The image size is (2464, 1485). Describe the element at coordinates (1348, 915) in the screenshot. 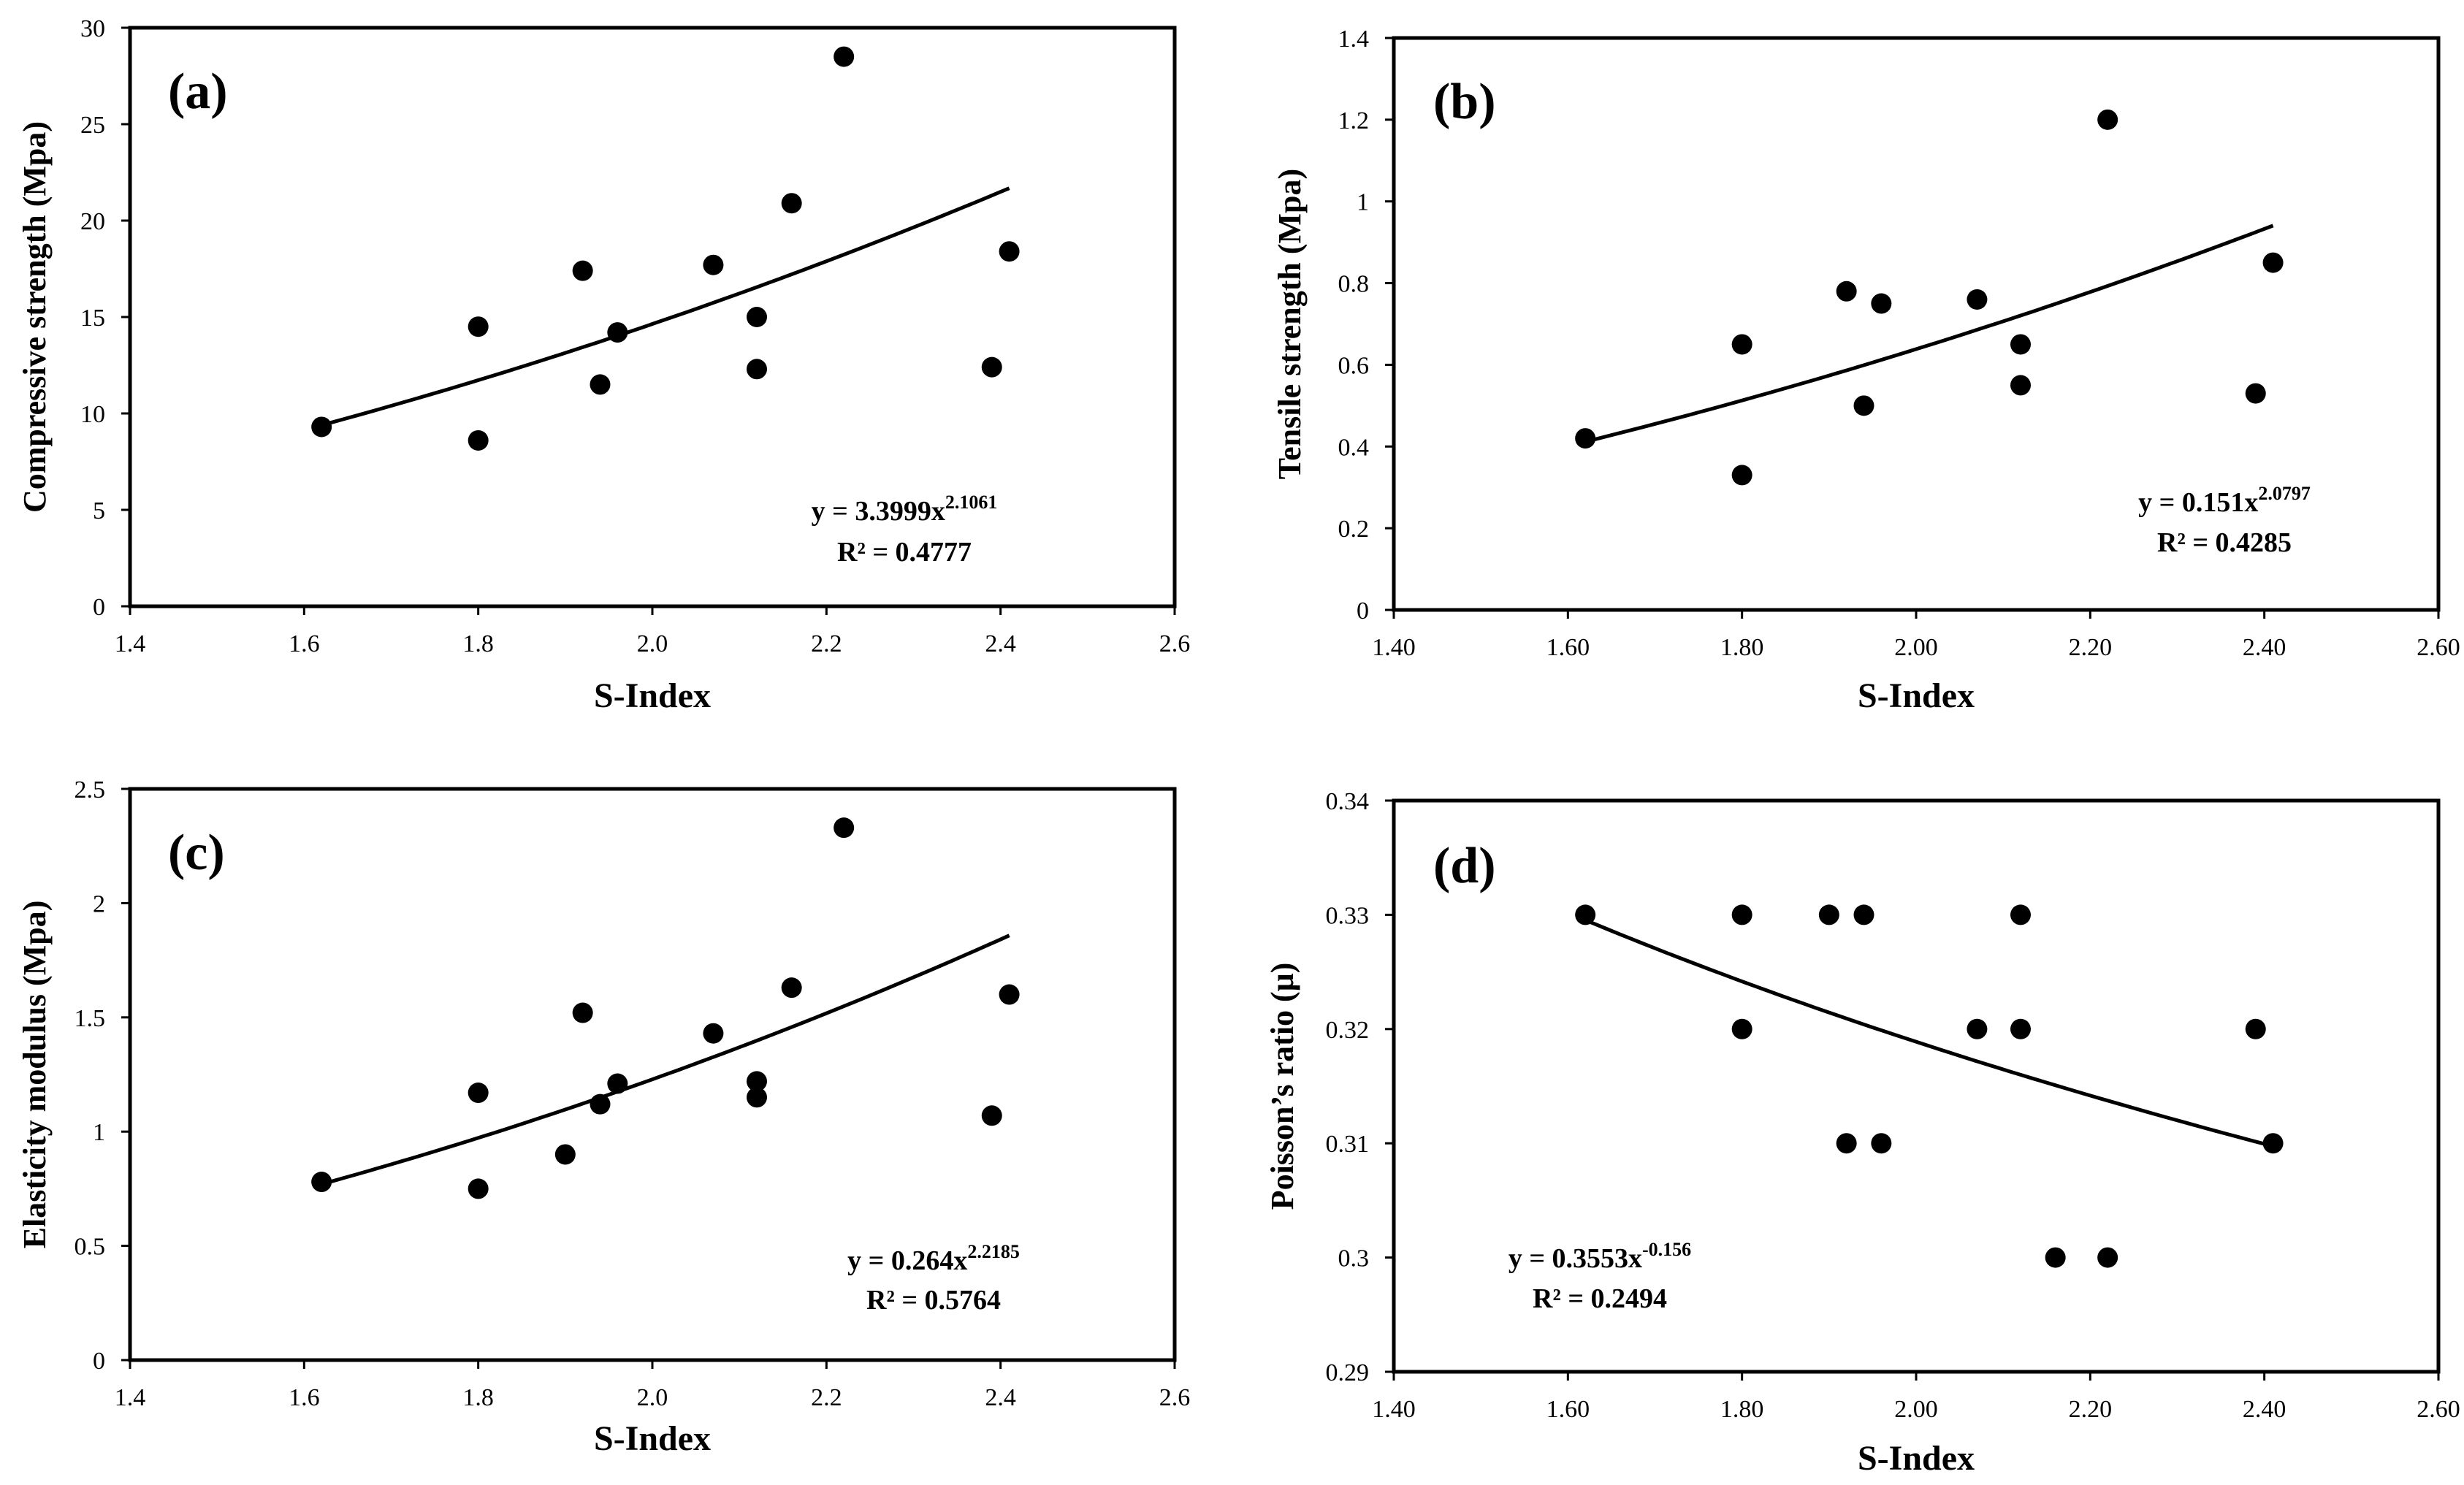

I see `y-tick-label: 0.33` at that location.